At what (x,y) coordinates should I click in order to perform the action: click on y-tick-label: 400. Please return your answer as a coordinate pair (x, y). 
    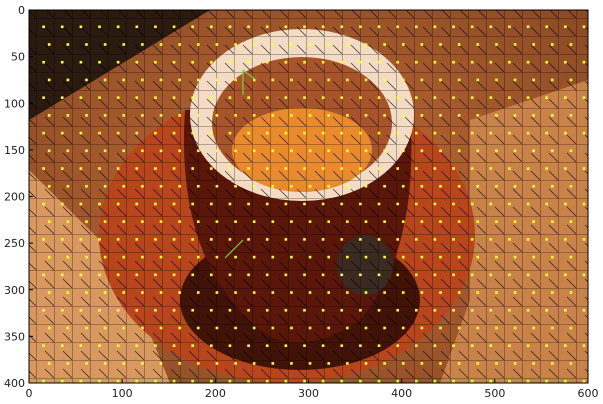
    Looking at the image, I should click on (14, 383).